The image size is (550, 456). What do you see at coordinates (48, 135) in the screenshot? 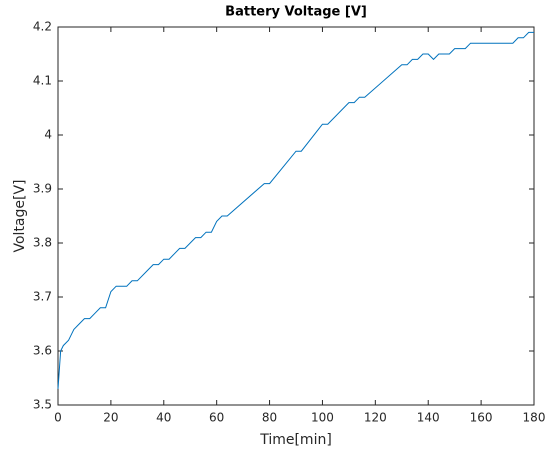
I see `y-tick-label: 4` at bounding box center [48, 135].